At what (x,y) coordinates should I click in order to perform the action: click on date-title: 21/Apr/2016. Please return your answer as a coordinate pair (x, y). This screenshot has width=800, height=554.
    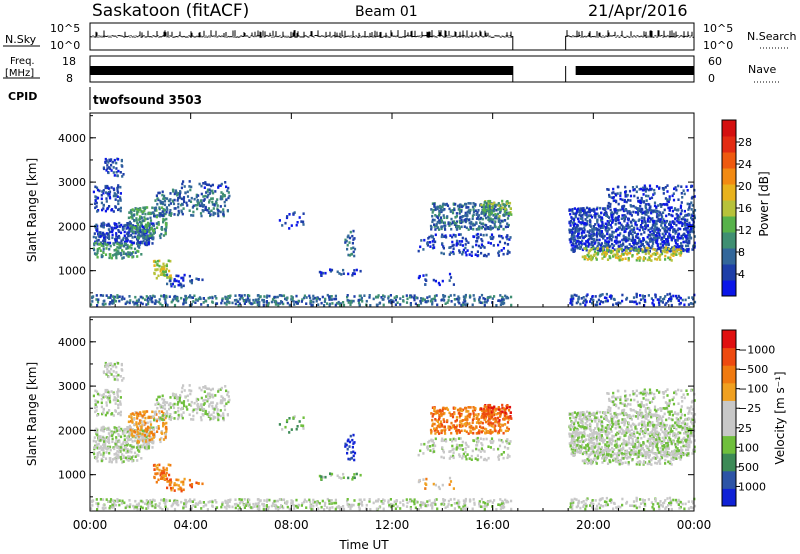
    Looking at the image, I should click on (638, 10).